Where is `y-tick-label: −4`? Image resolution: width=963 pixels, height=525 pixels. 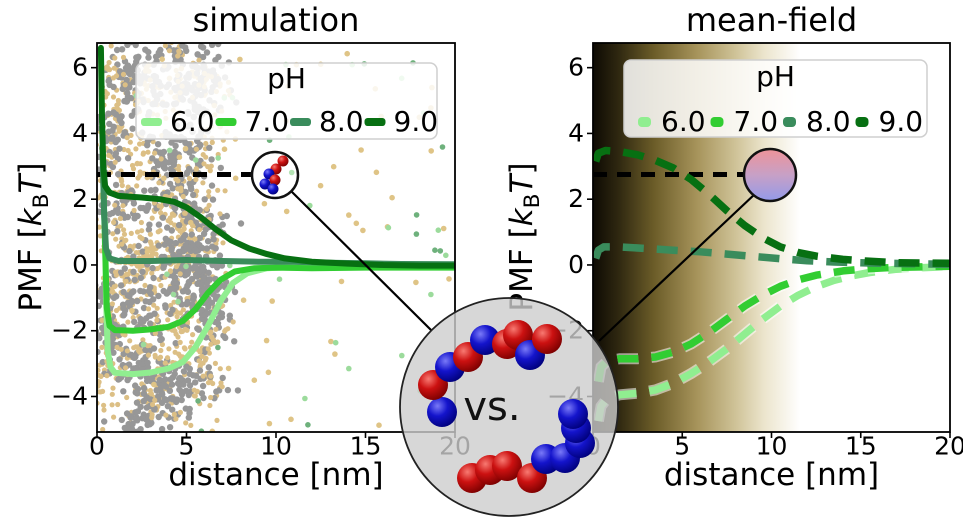 y-tick-label: −4 is located at coordinates (69, 395).